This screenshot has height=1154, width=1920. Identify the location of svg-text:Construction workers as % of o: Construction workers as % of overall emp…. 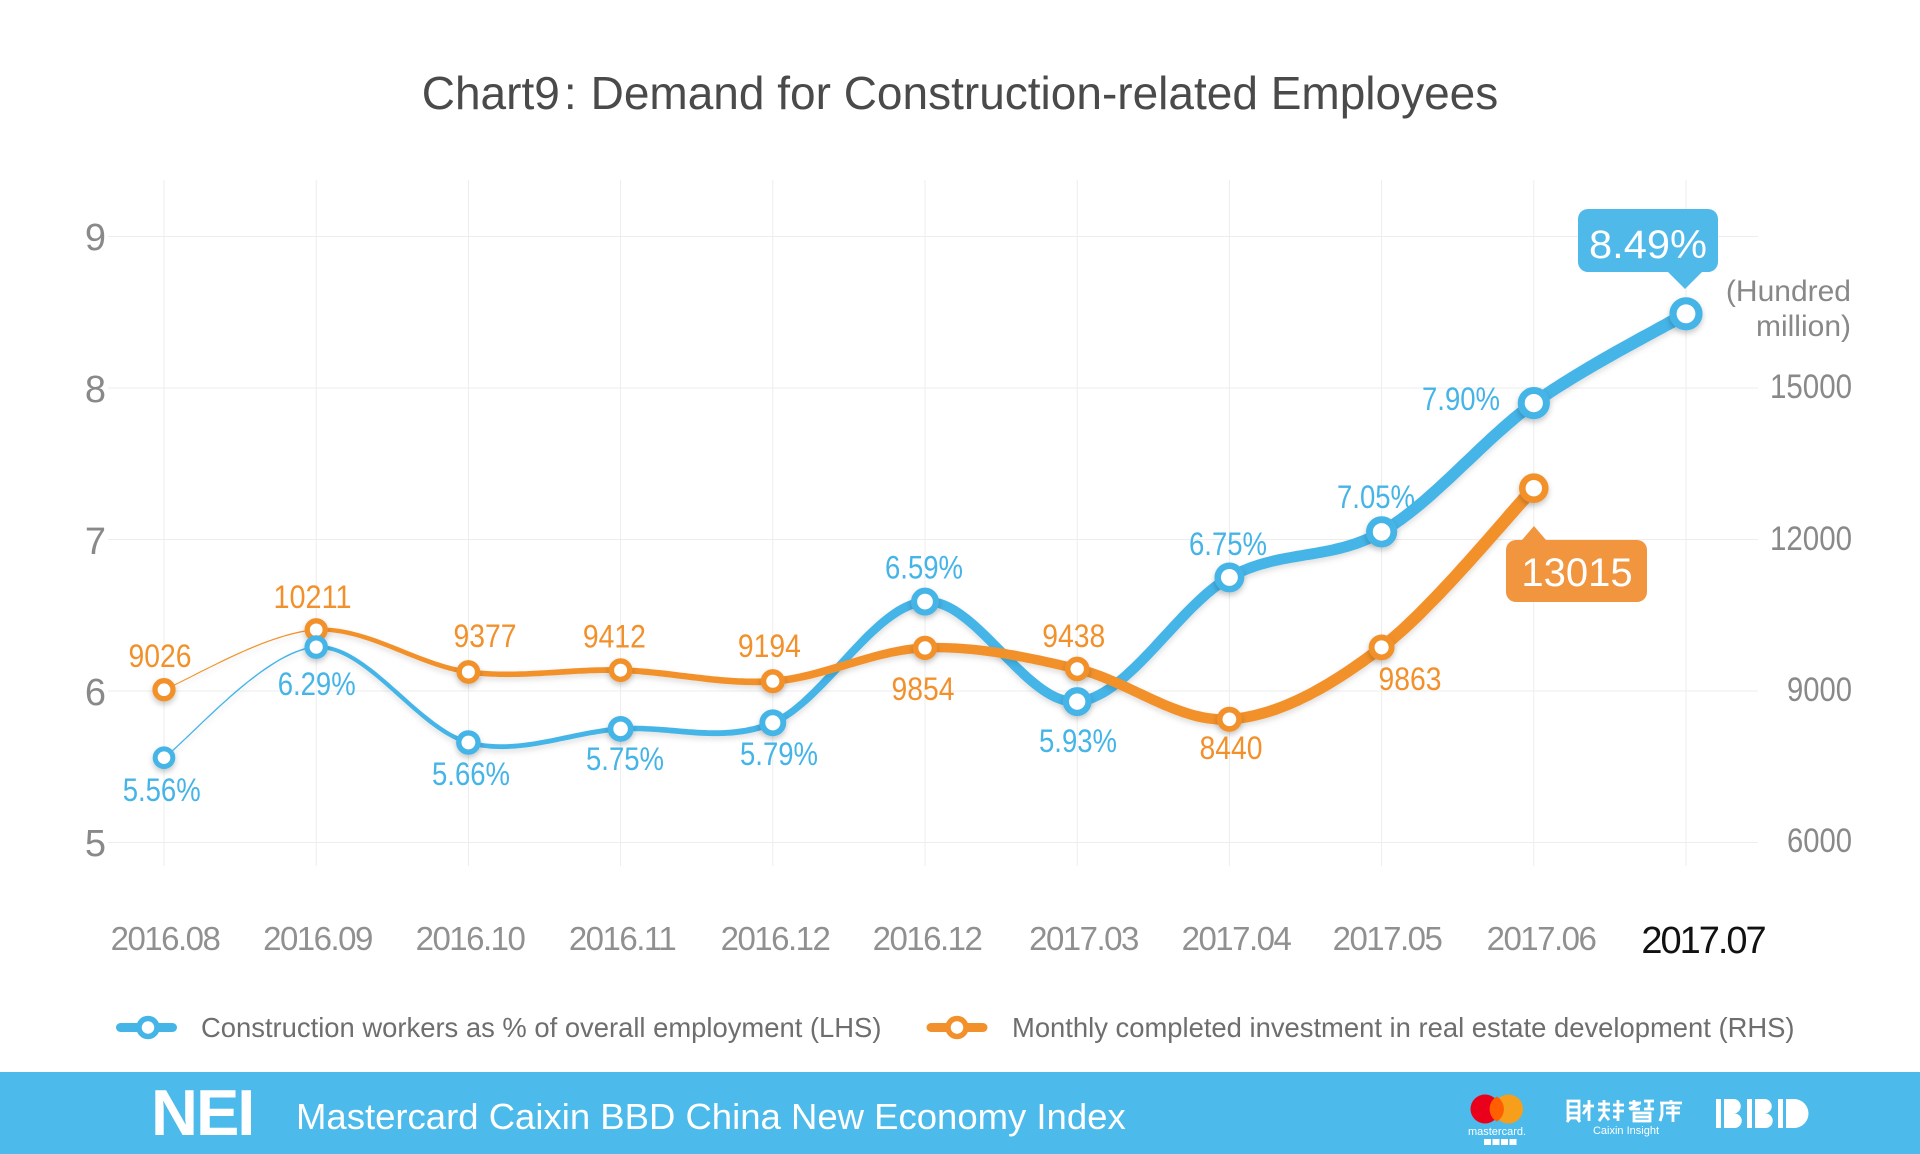
(541, 1027).